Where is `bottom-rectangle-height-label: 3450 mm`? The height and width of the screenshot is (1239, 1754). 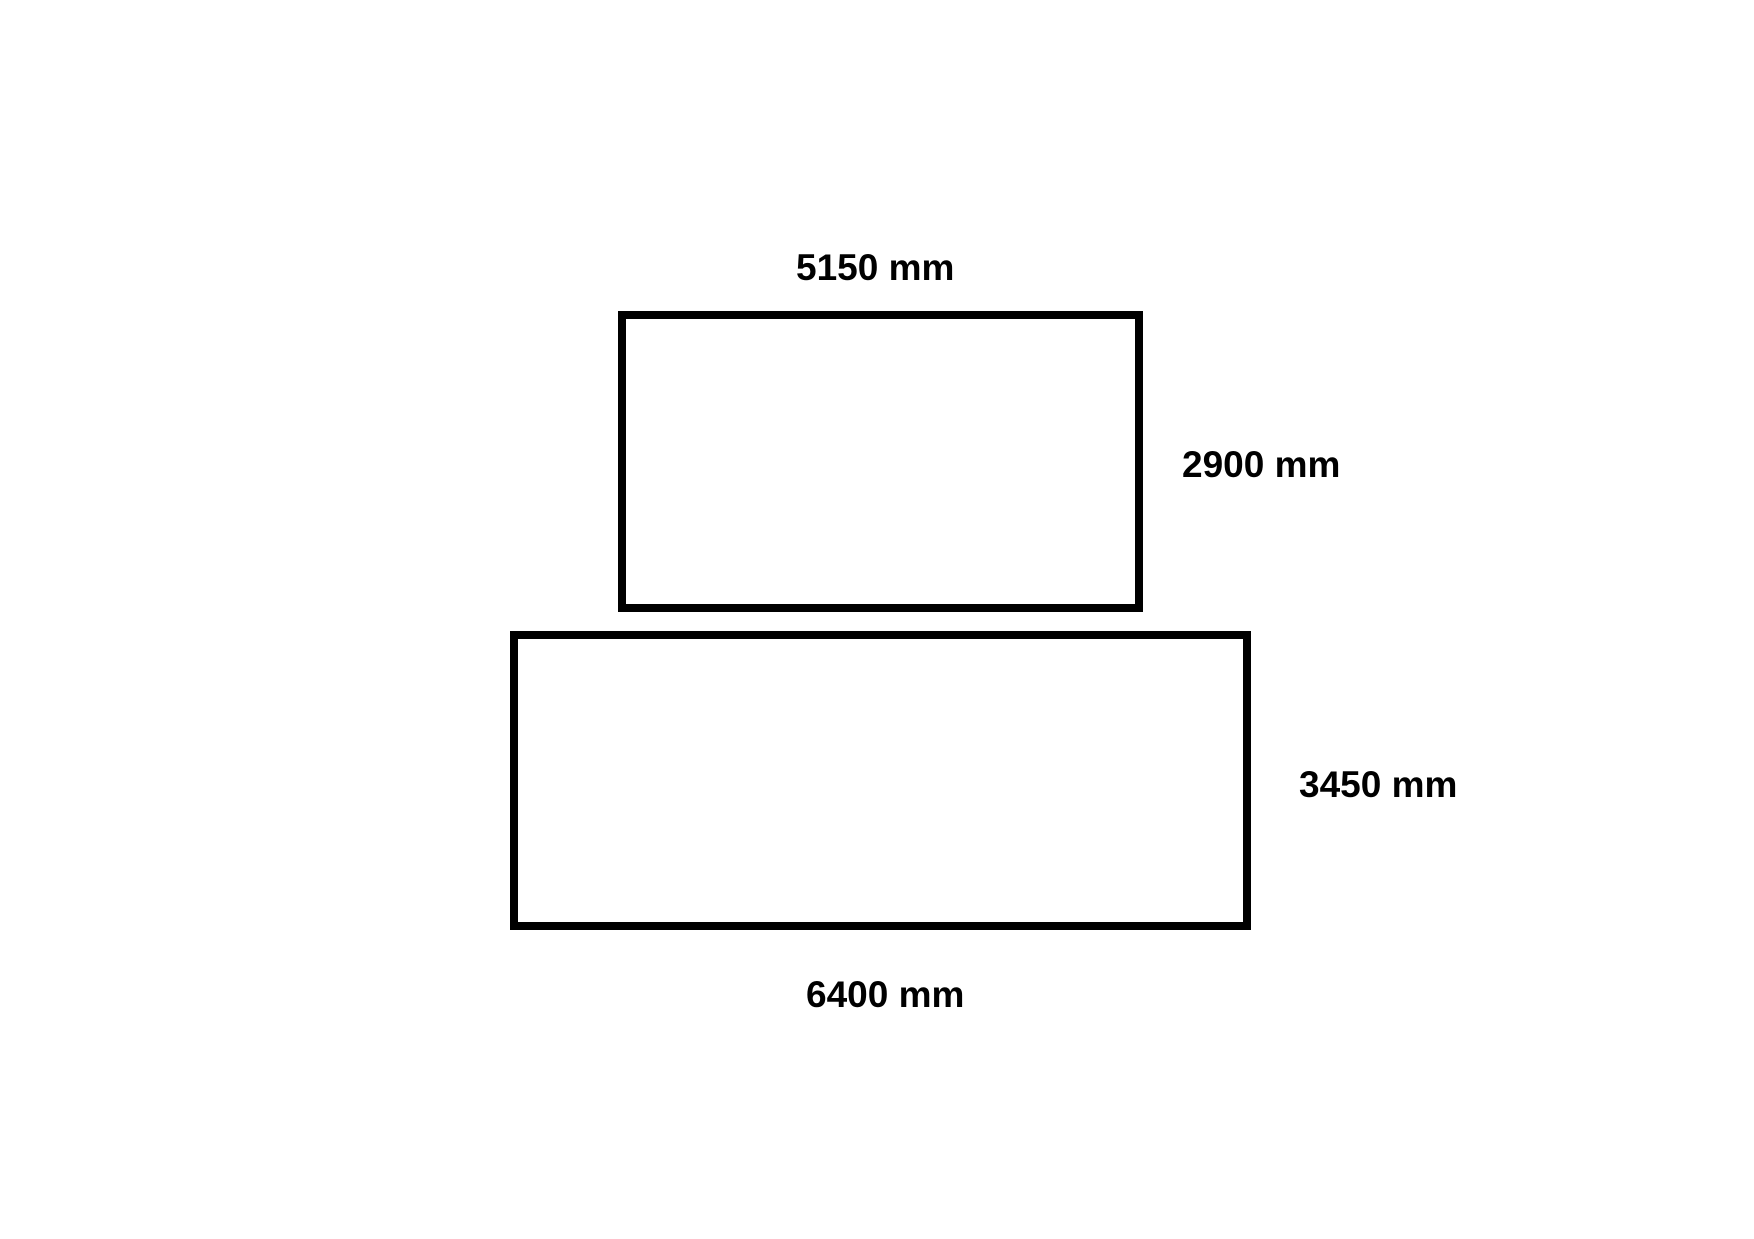 bottom-rectangle-height-label: 3450 mm is located at coordinates (1378, 784).